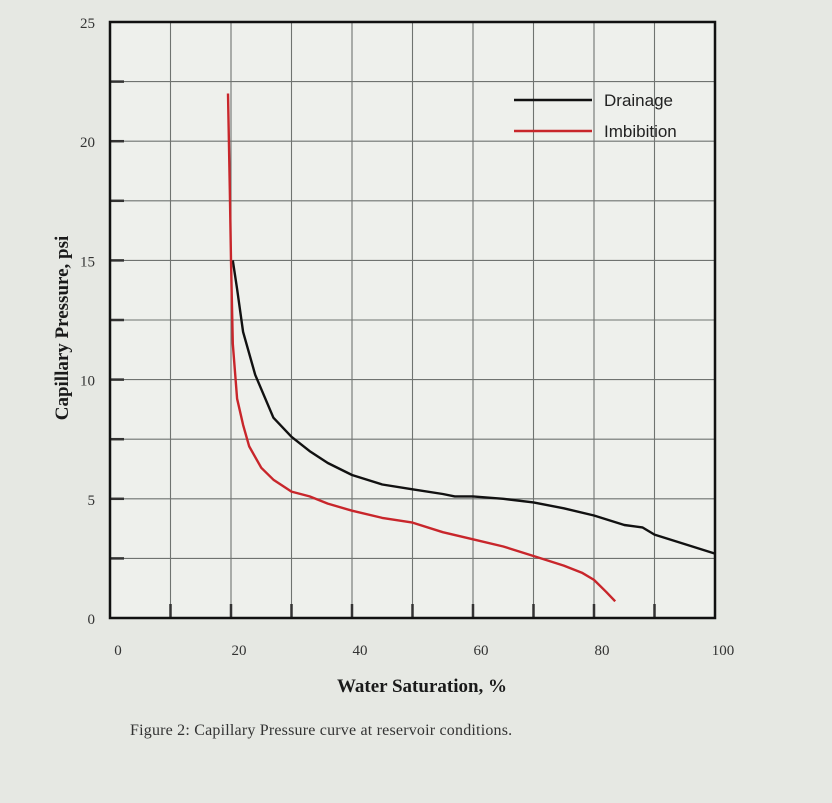 The height and width of the screenshot is (803, 832). Describe the element at coordinates (424, 651) in the screenshot. I see `x-tick-labels: 0 20 40 60 80 100` at that location.